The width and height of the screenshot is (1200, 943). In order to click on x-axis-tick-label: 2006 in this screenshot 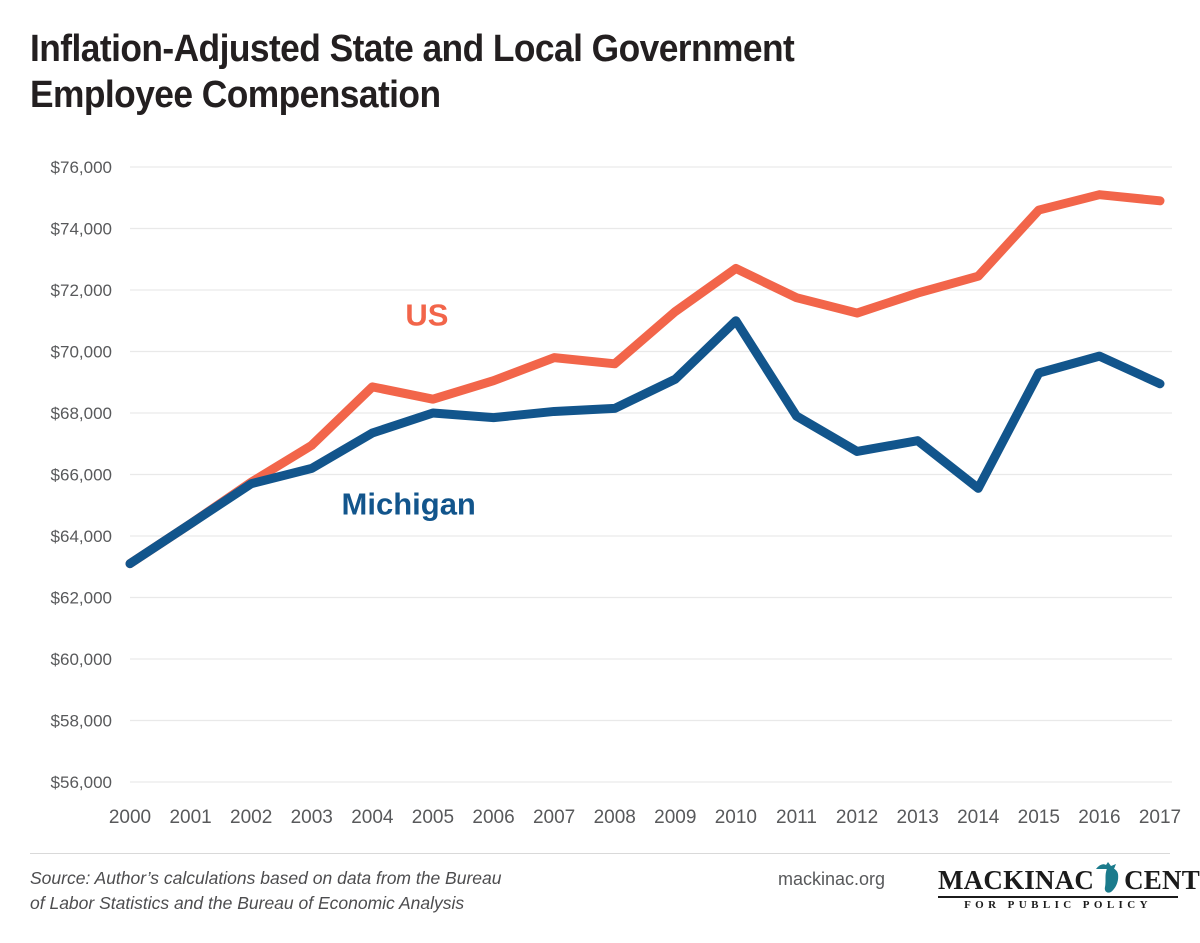, I will do `click(493, 817)`.